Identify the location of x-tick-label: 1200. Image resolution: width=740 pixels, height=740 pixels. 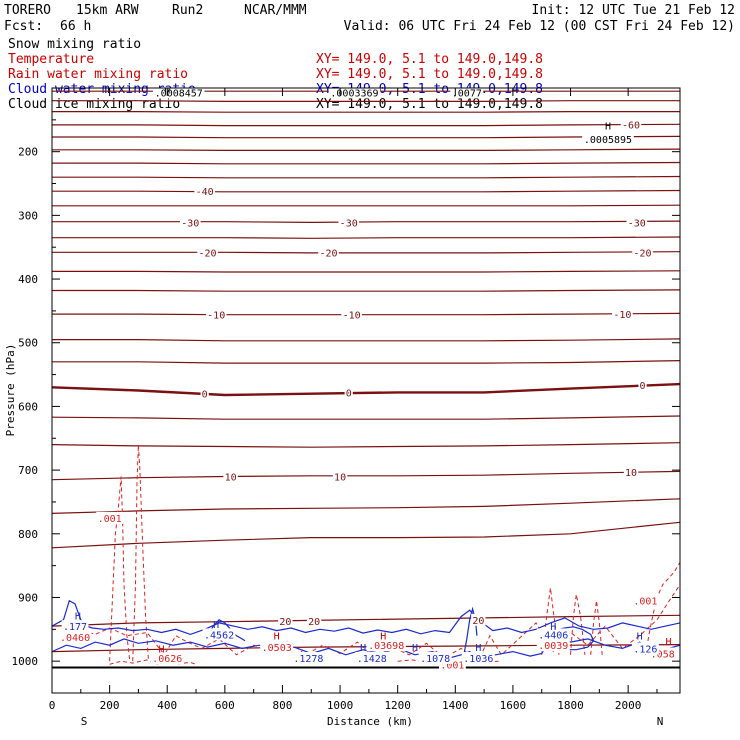
(397, 705).